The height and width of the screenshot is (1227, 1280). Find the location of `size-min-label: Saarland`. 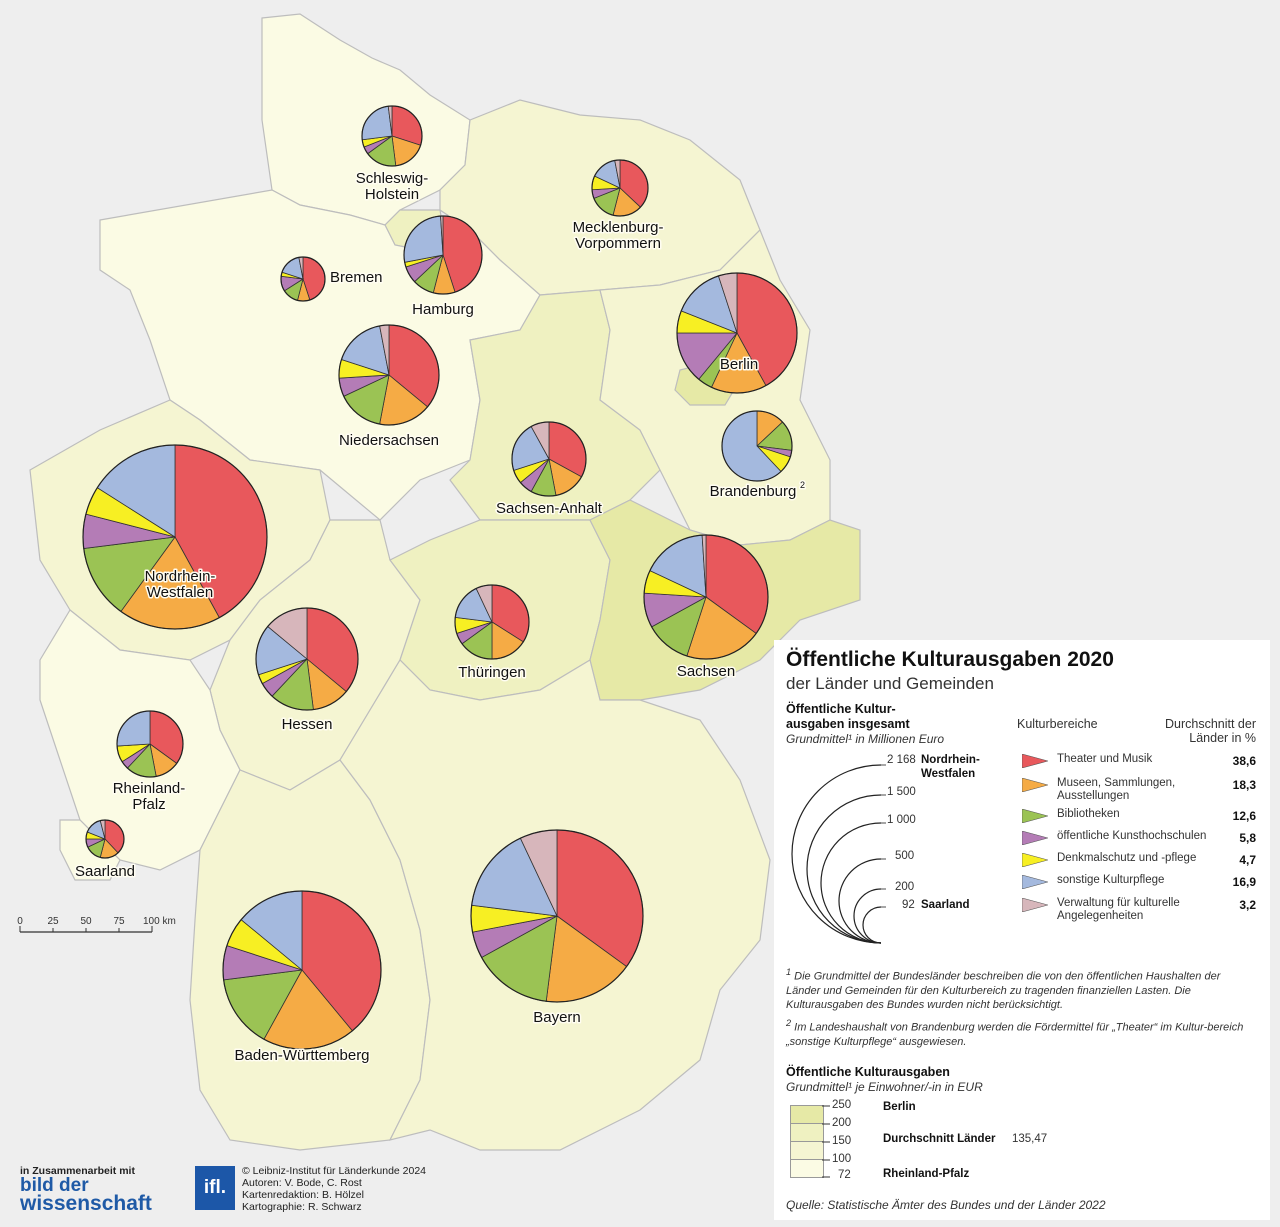

size-min-label: Saarland is located at coordinates (945, 905).